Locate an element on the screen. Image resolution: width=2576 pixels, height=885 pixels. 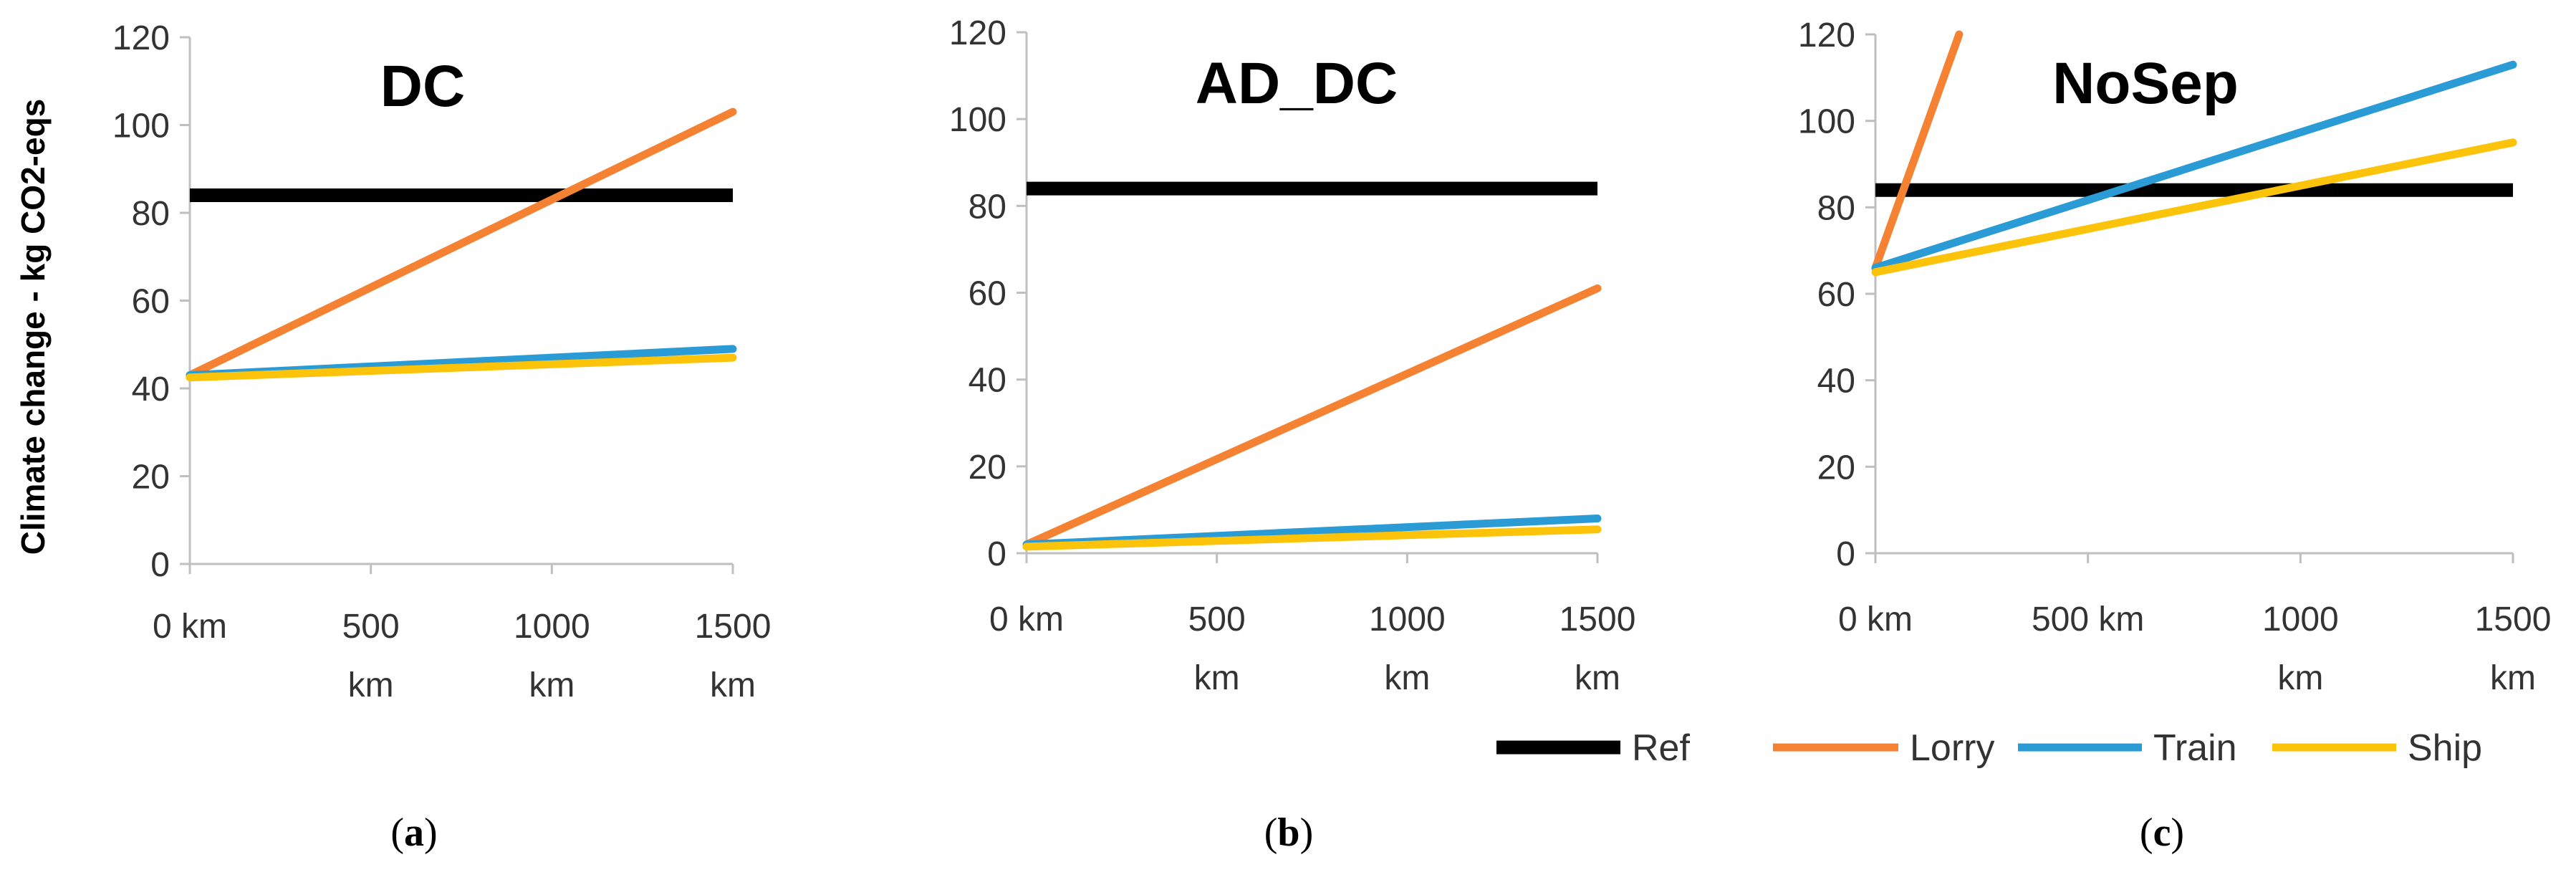
y-axis-label: Climate change - kg CO2-eqs is located at coordinates (33, 327).